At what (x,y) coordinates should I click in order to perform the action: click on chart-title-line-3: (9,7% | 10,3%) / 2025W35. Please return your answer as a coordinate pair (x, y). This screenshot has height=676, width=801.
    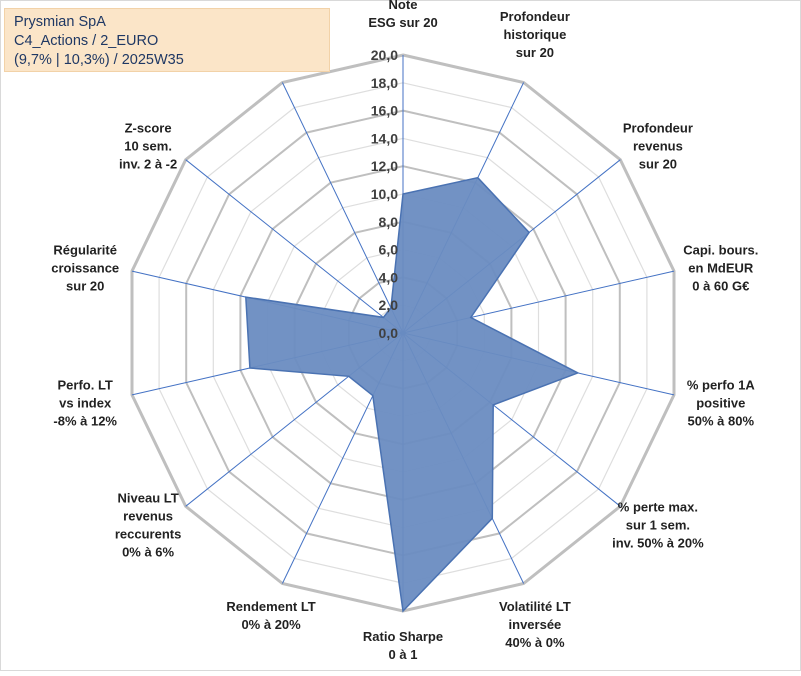
    Looking at the image, I should click on (99, 60).